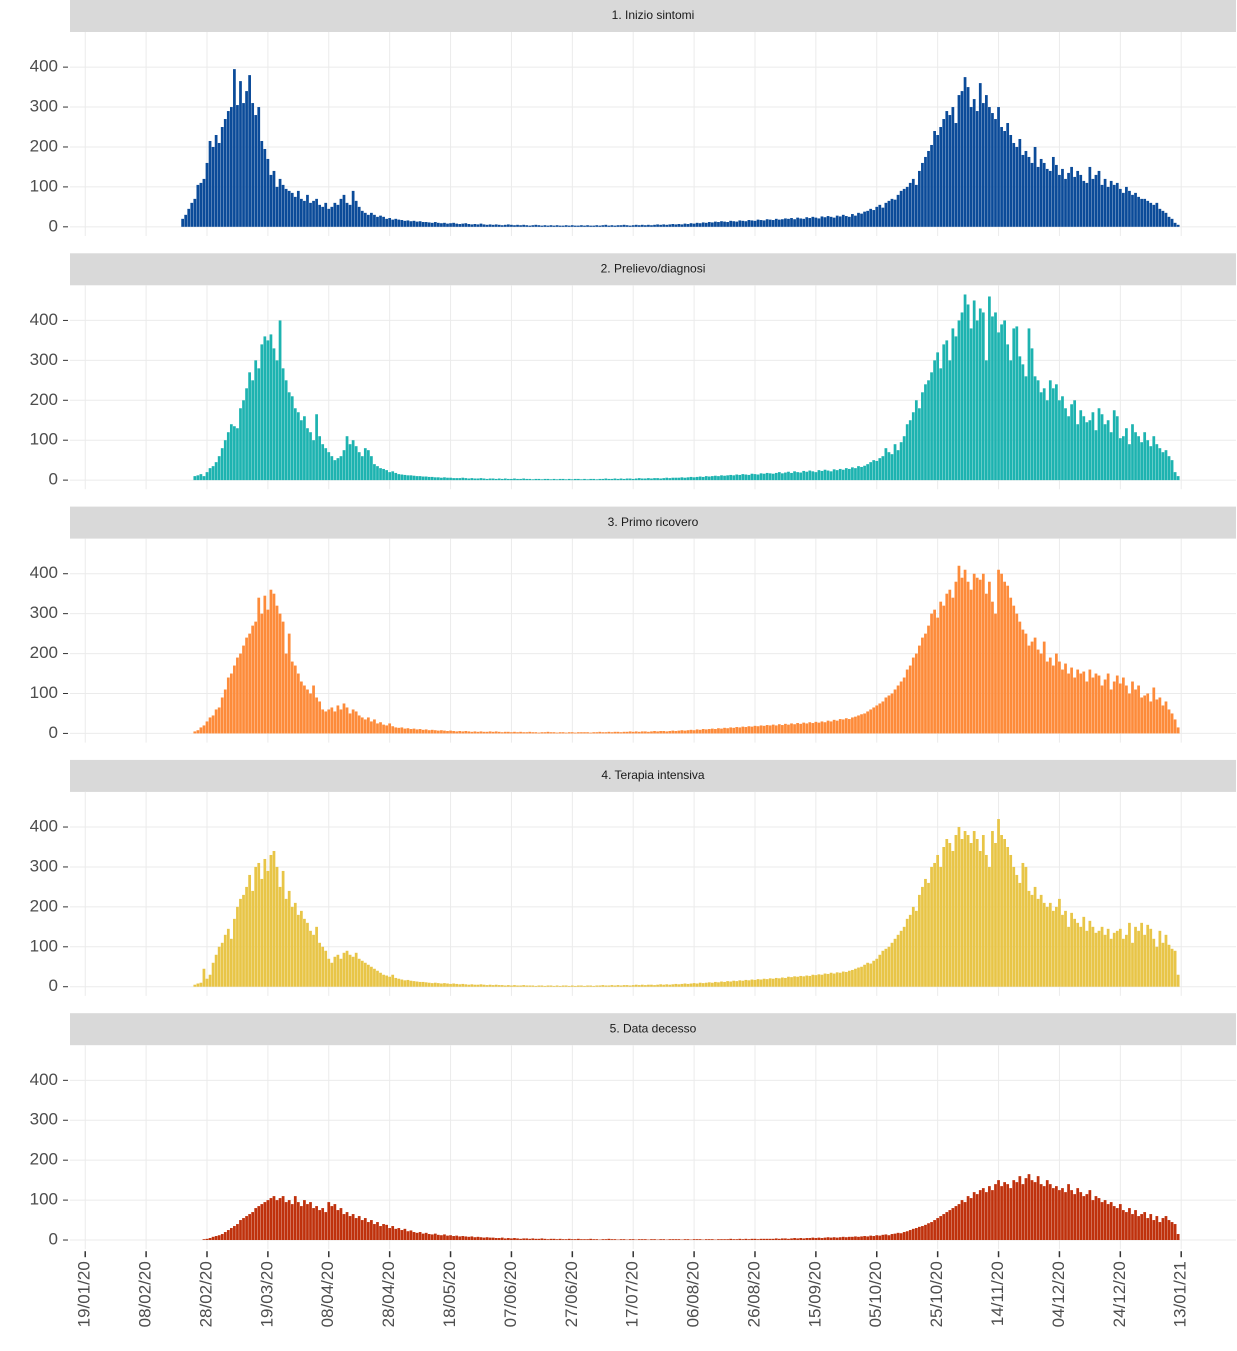 This screenshot has width=1237, height=1351. I want to click on x-tick-label: 15/09/20, so click(814, 1294).